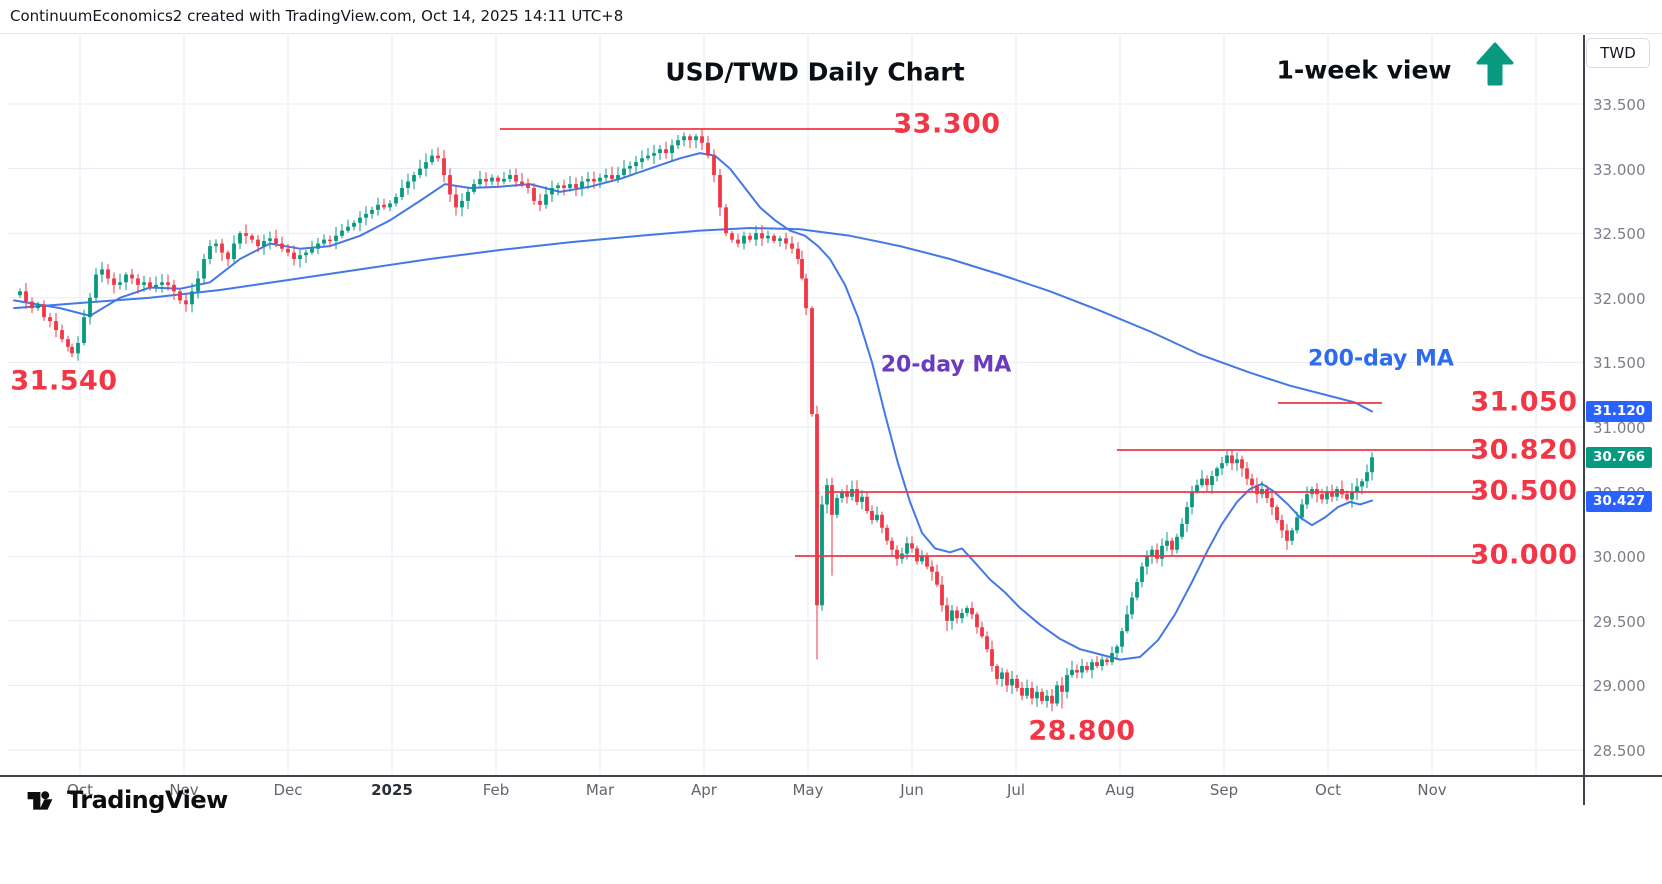  What do you see at coordinates (1618, 53) in the screenshot?
I see `symbol-button: TWD` at bounding box center [1618, 53].